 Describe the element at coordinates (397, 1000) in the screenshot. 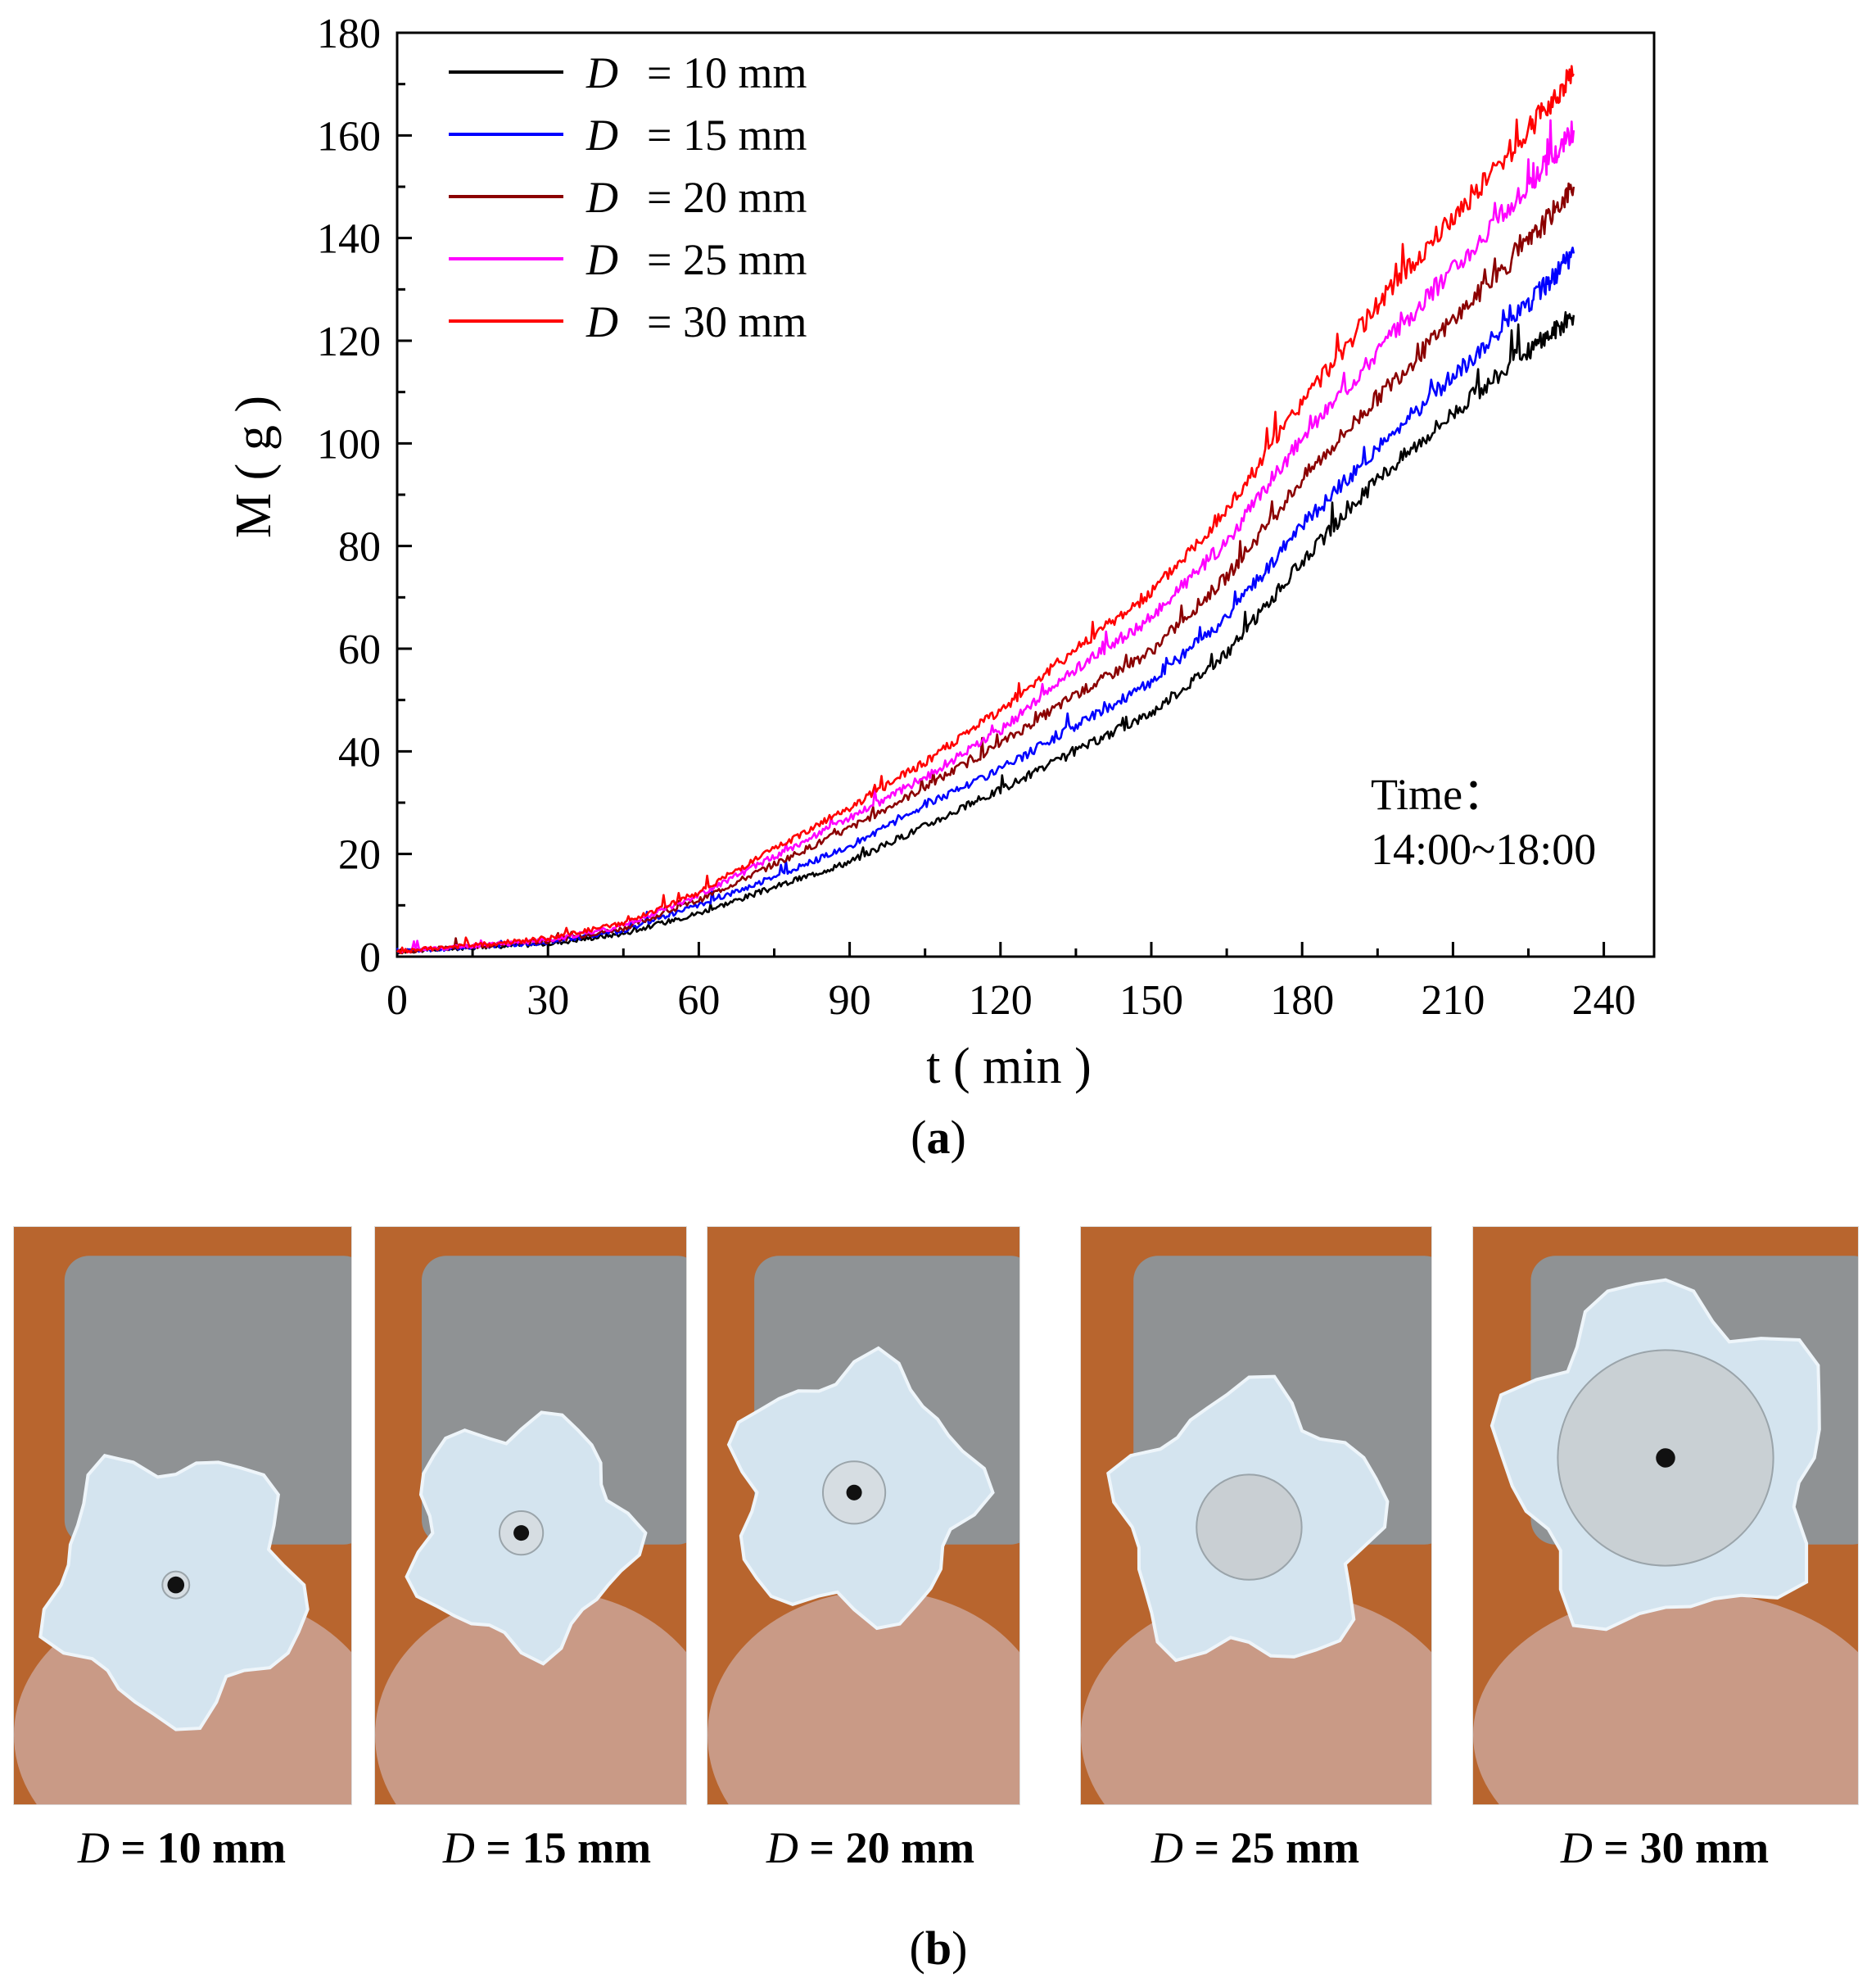

I see `x-tick-label: 0` at that location.